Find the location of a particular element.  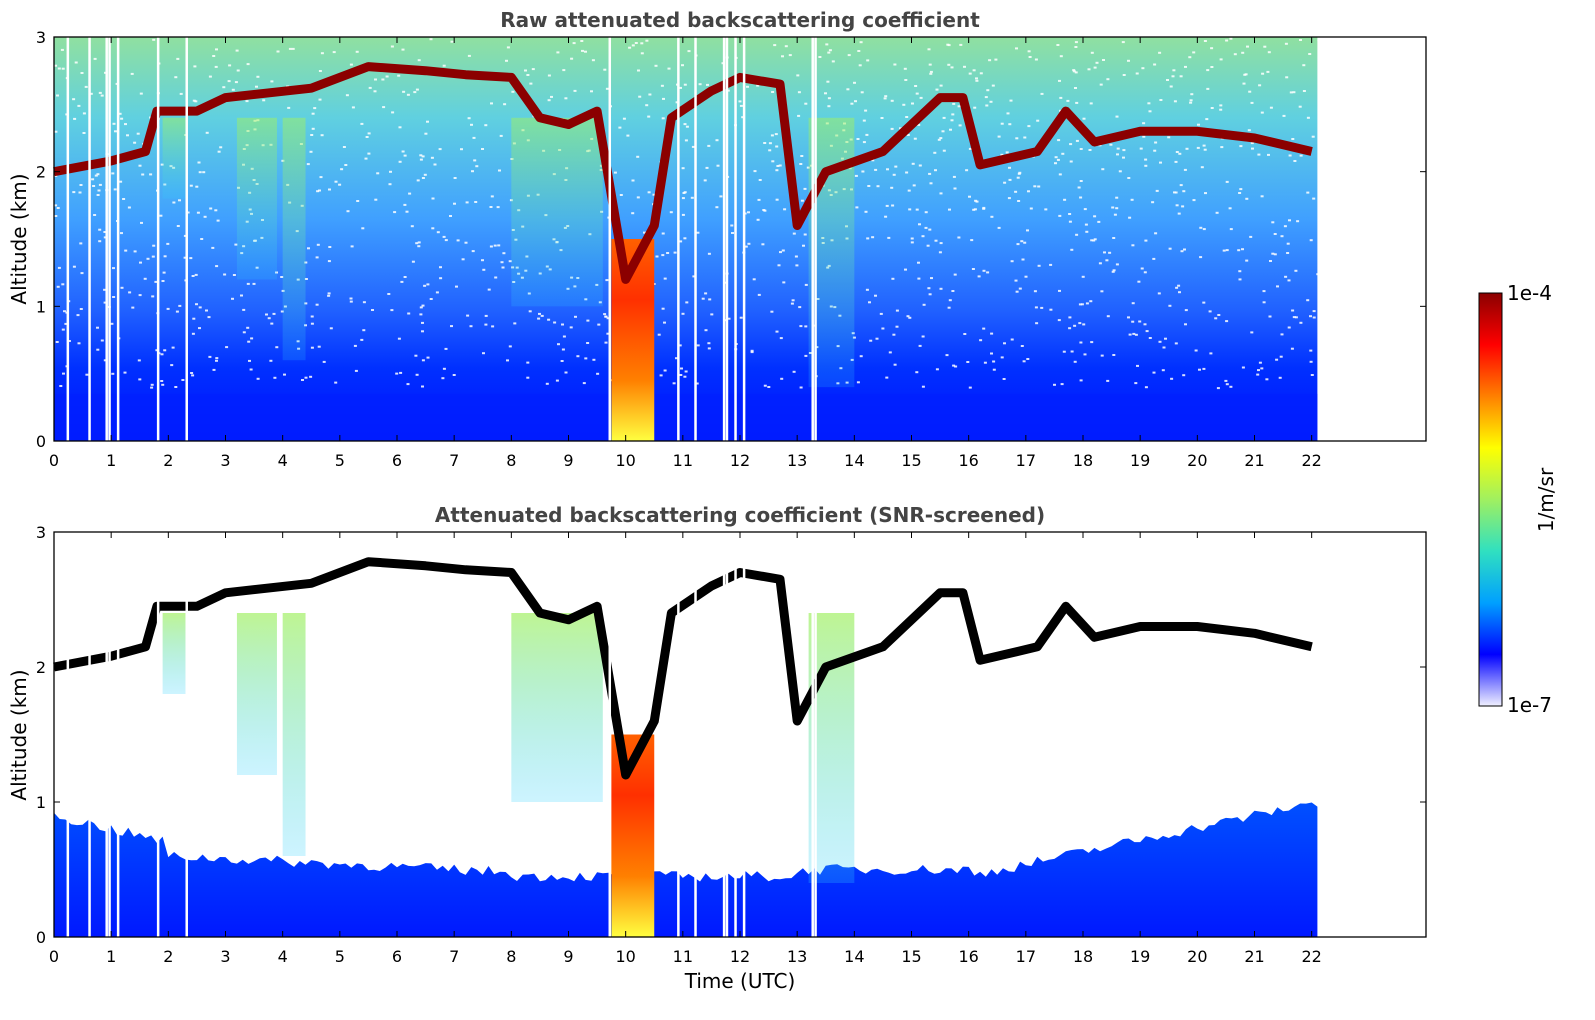

x-axis-label: Time (UTC) is located at coordinates (740, 981).